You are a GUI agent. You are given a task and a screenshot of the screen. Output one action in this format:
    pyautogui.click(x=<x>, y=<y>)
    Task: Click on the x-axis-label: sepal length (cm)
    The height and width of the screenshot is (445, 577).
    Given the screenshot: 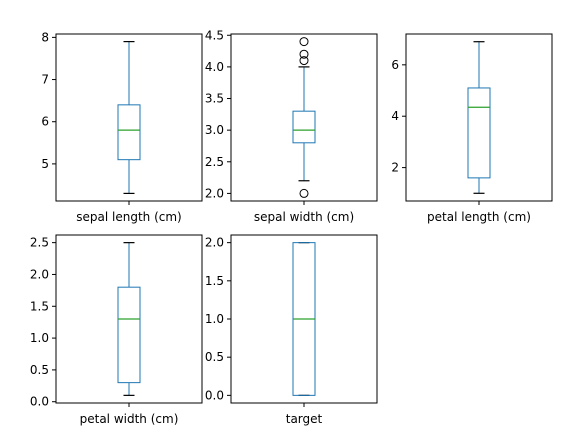 What is the action you would take?
    pyautogui.click(x=128, y=217)
    